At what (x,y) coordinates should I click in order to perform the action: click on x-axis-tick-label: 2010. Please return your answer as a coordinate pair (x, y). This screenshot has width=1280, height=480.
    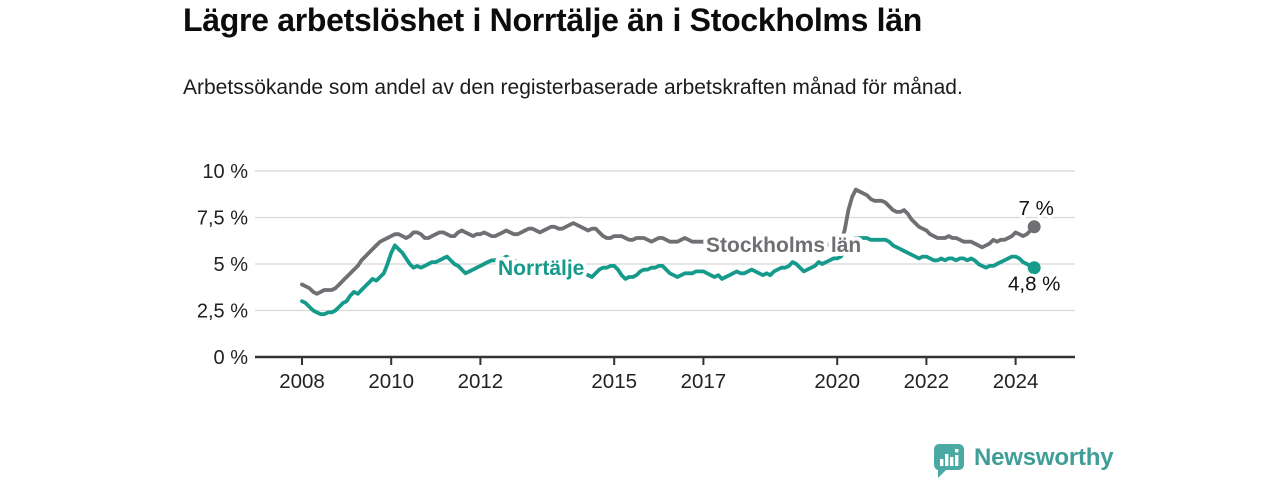
    Looking at the image, I should click on (391, 381).